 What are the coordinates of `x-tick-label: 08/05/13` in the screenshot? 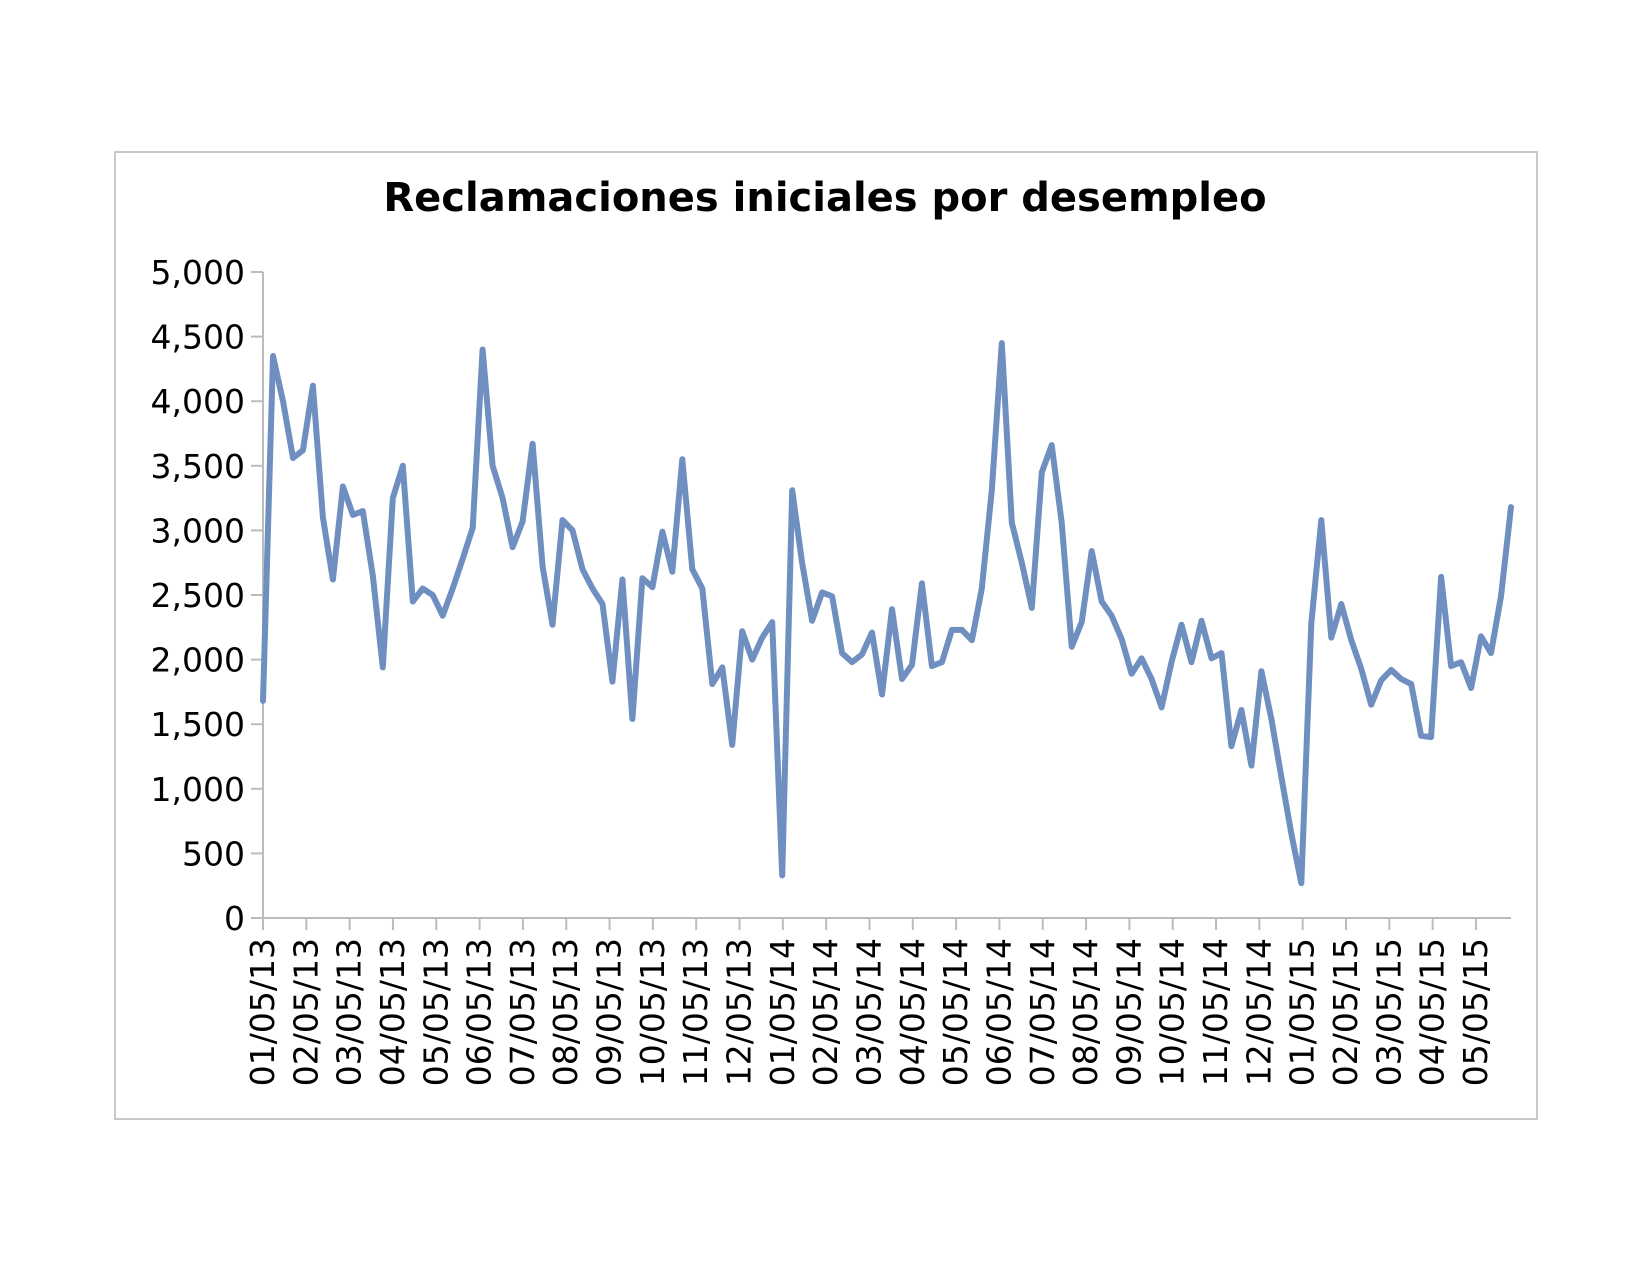 It's located at (565, 1012).